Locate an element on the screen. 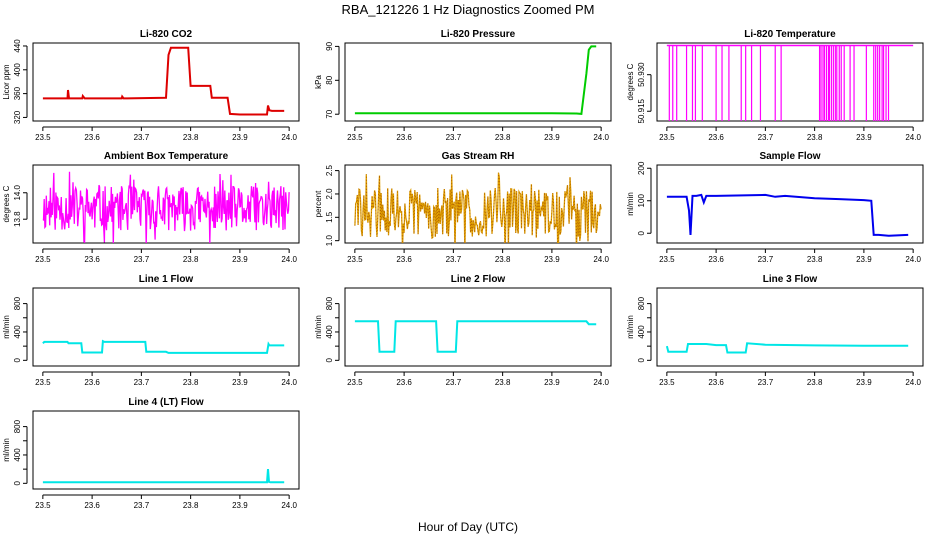  panel-title: Line 1 Flow is located at coordinates (166, 279).